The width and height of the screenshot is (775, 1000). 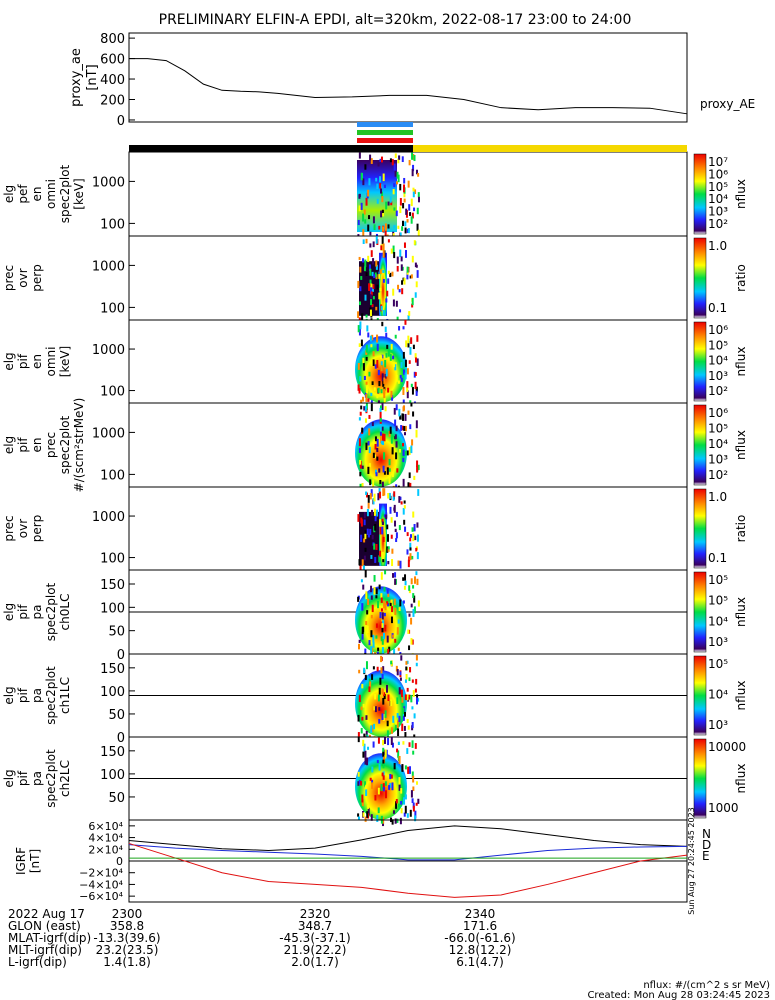 I want to click on track-bar-red, so click(x=385, y=140).